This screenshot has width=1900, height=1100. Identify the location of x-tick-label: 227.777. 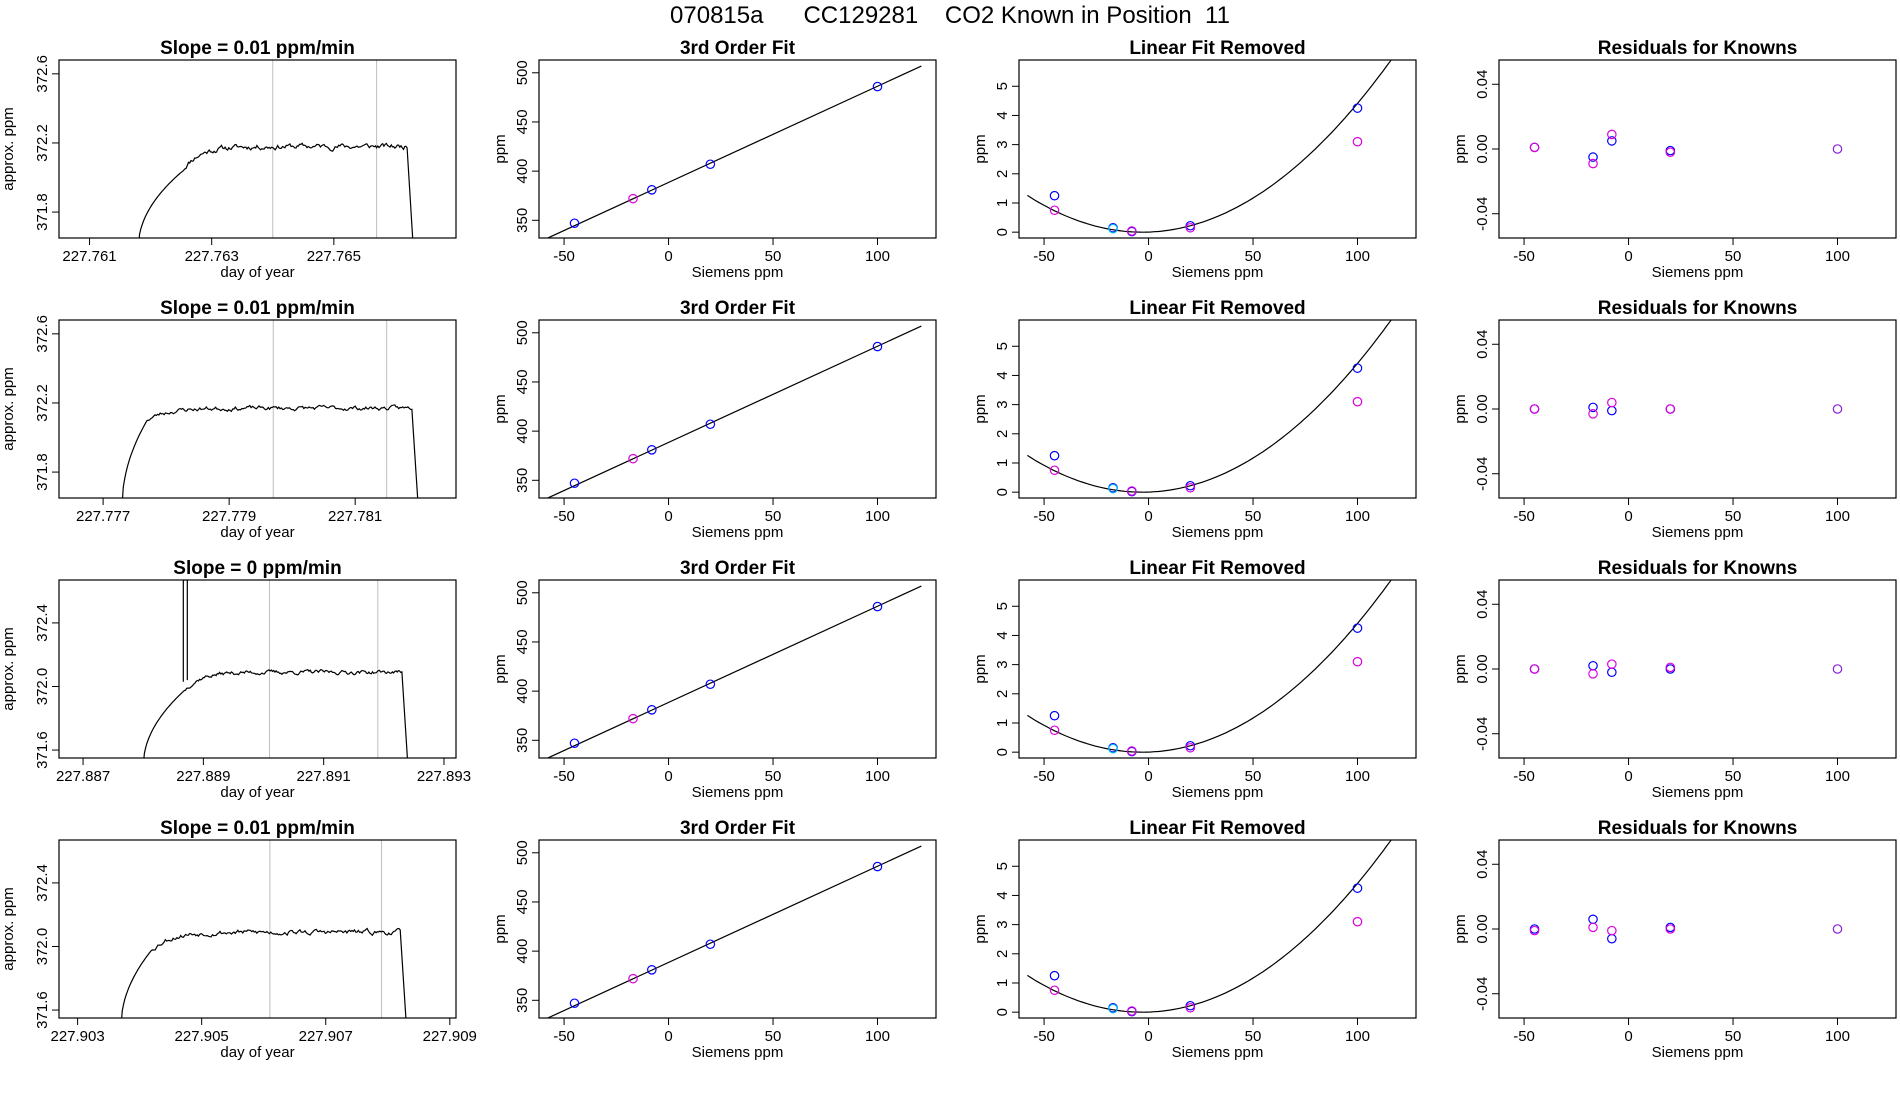
(103, 516).